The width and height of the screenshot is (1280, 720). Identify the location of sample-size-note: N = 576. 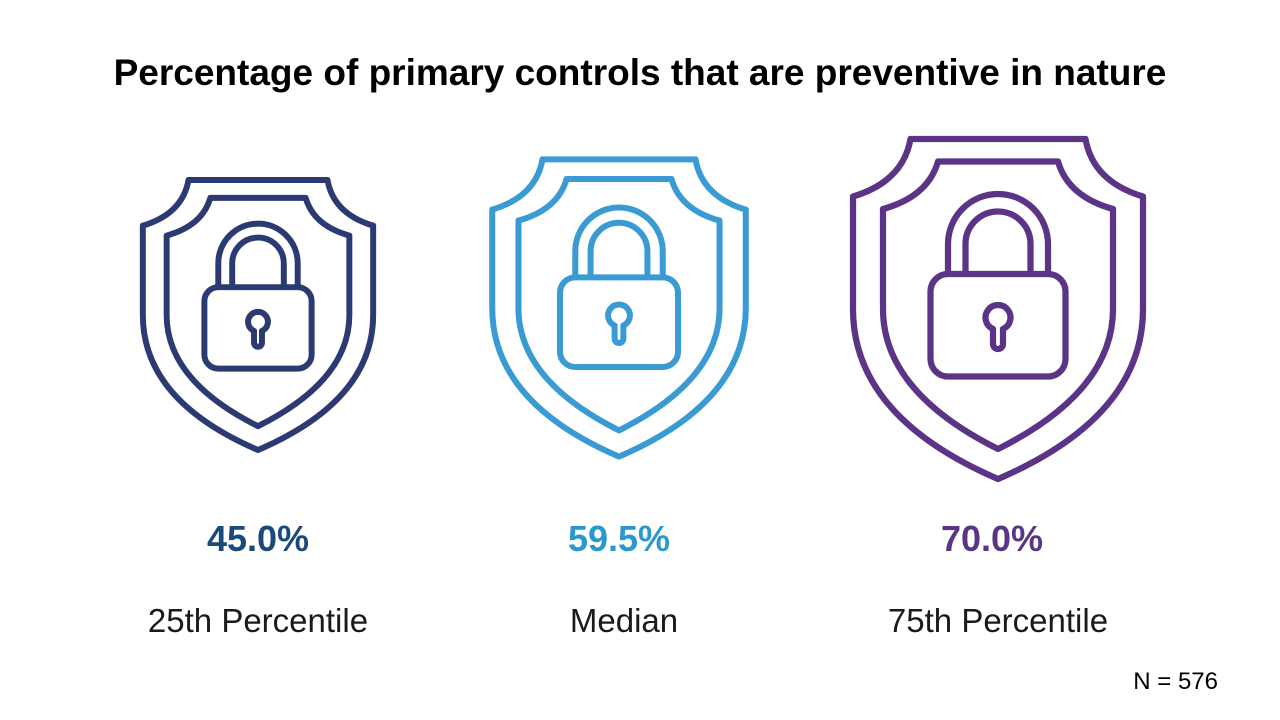
(1175, 681).